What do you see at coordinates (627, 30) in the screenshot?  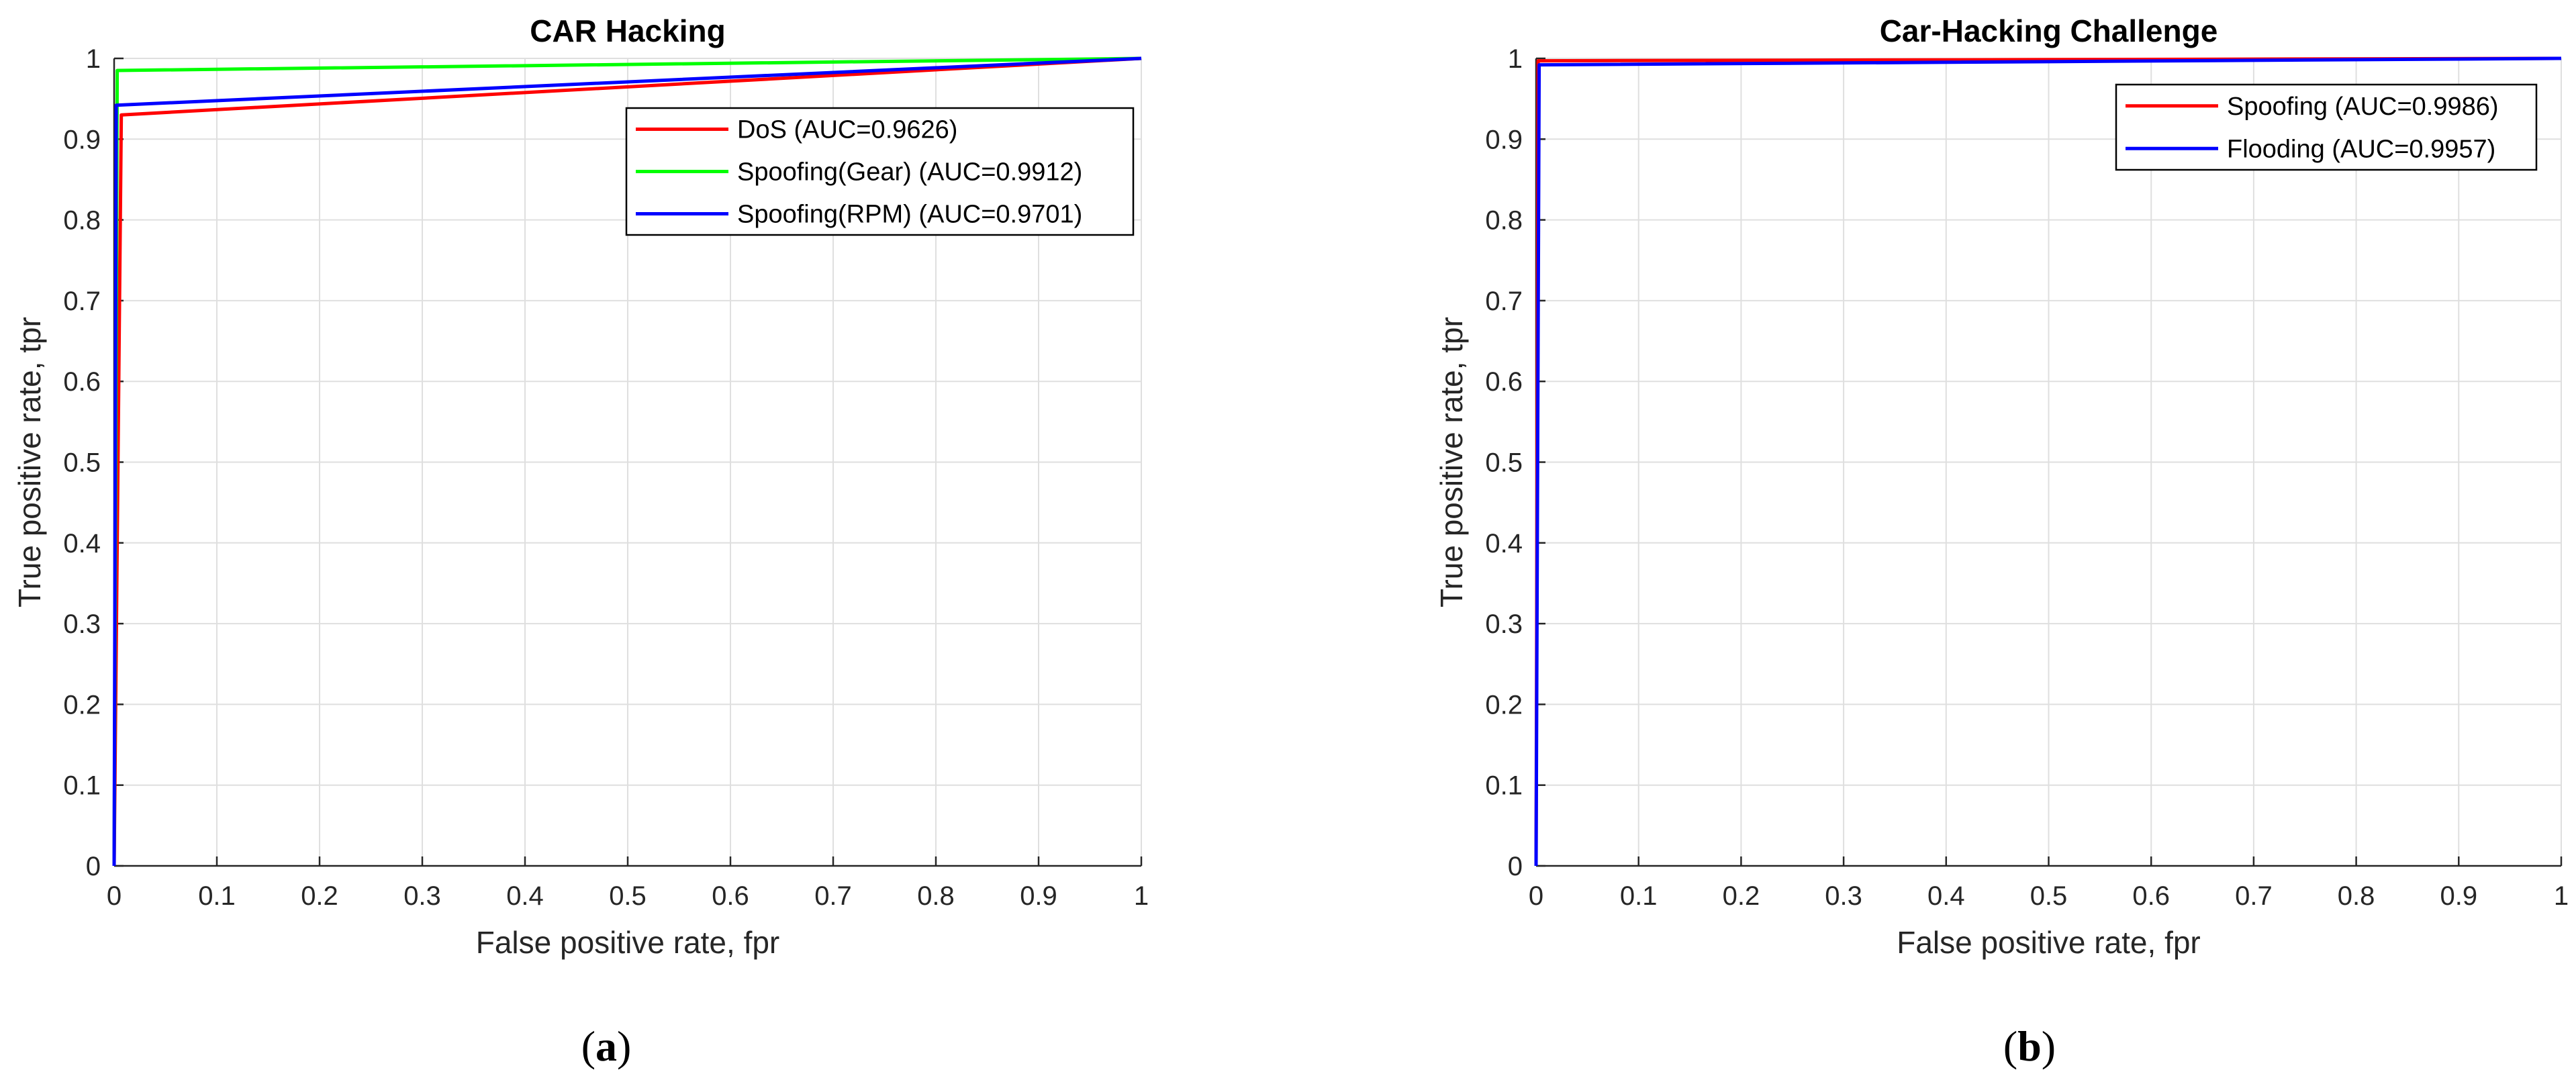 I see `chart-title: CAR Hacking` at bounding box center [627, 30].